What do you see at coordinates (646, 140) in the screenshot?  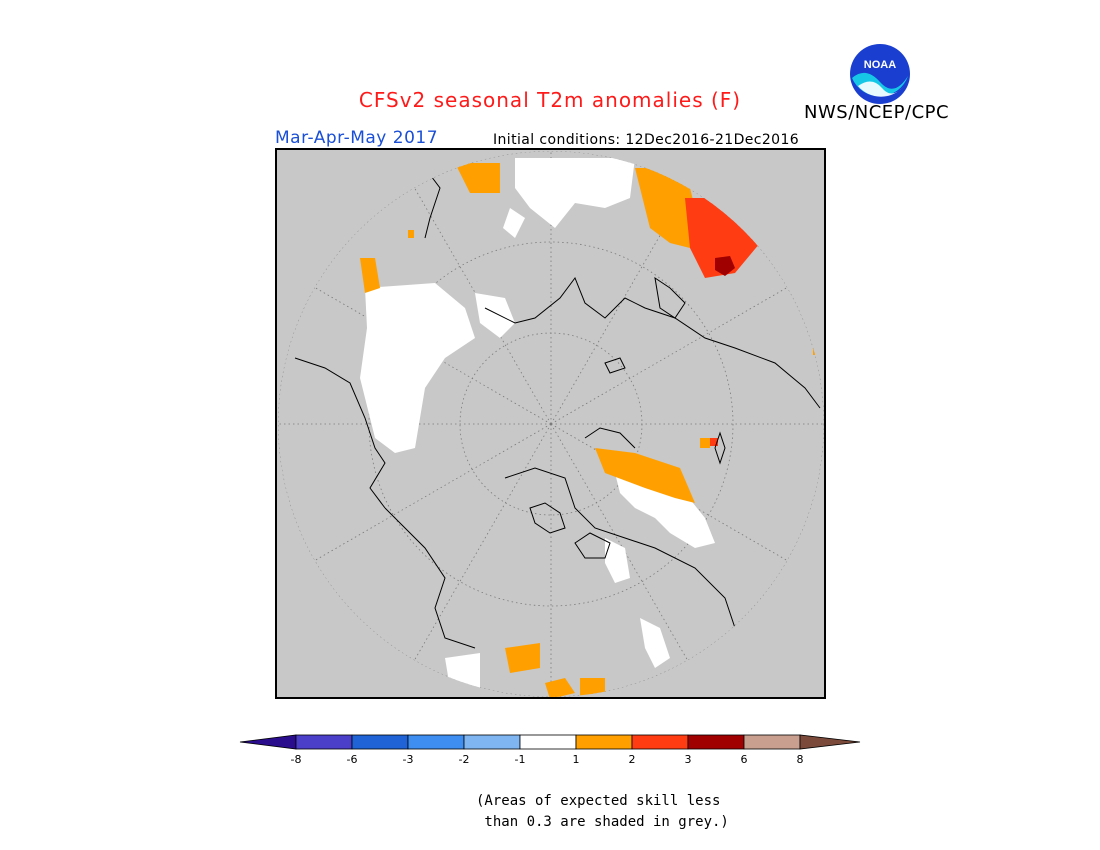 I see `initial-conditions-label: Initial conditions: 12Dec2016-21Dec2016` at bounding box center [646, 140].